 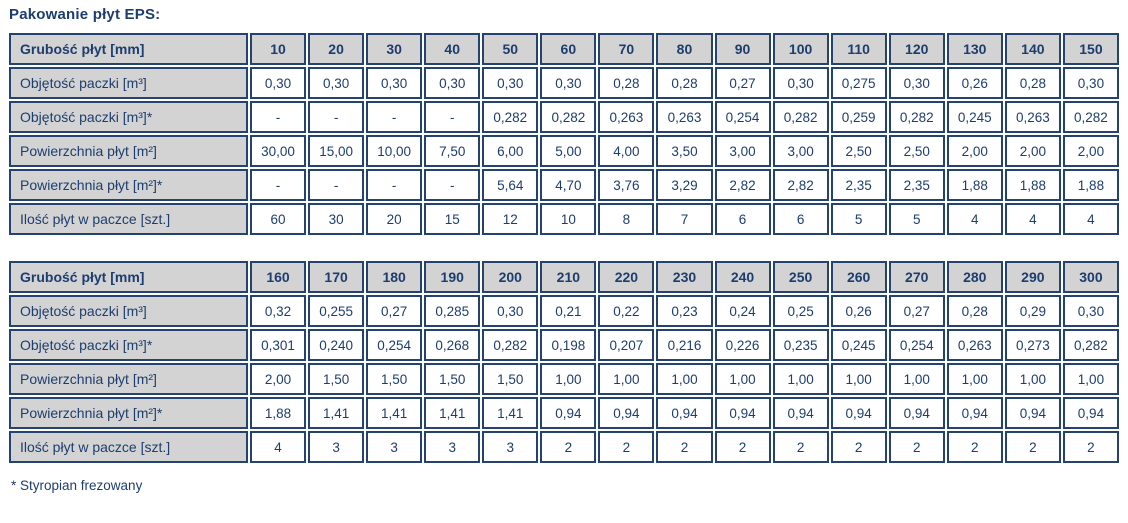 What do you see at coordinates (916, 185) in the screenshot?
I see `value-cell: 2,35` at bounding box center [916, 185].